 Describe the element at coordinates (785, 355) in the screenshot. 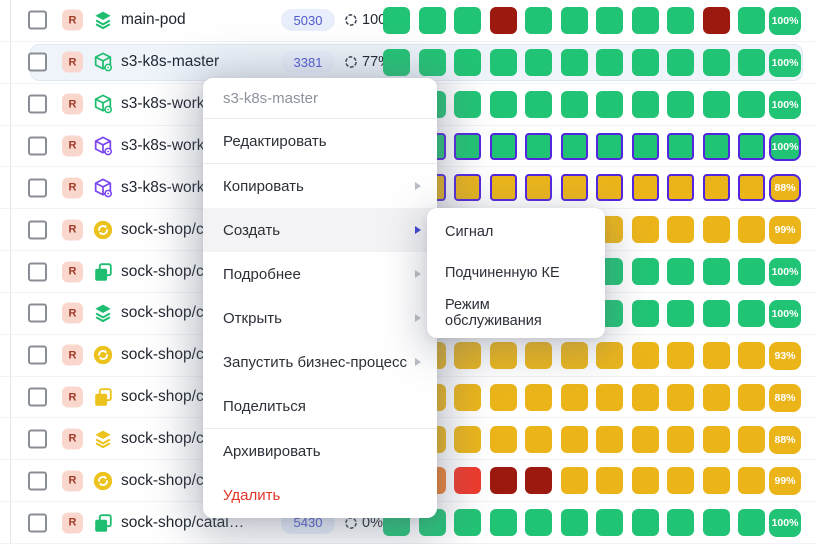

I see `health-score-badge: 93%` at that location.